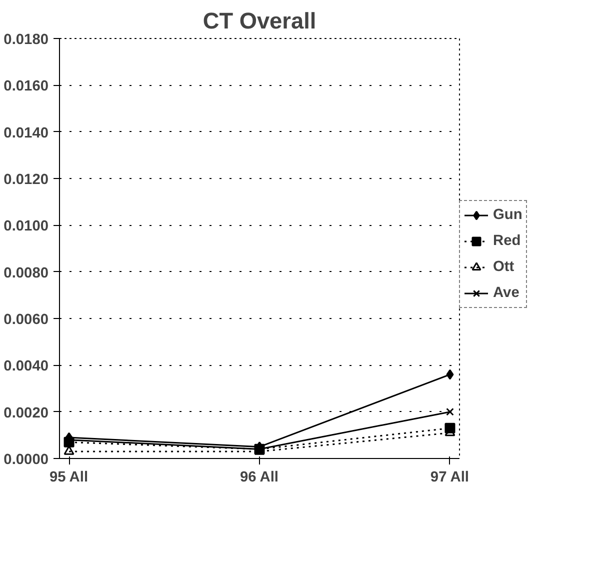  I want to click on y-tick-label: 0.0040, so click(26, 366).